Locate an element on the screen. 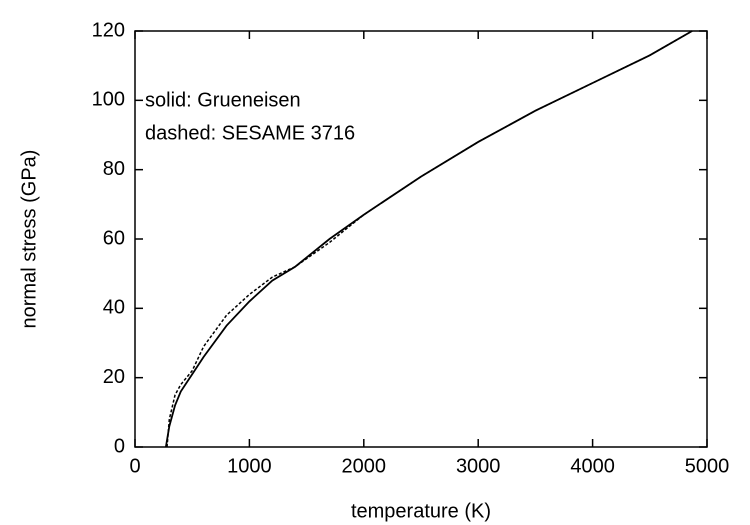 The image size is (750, 525). annotation: dashed: SESAME 3716 is located at coordinates (250, 133).